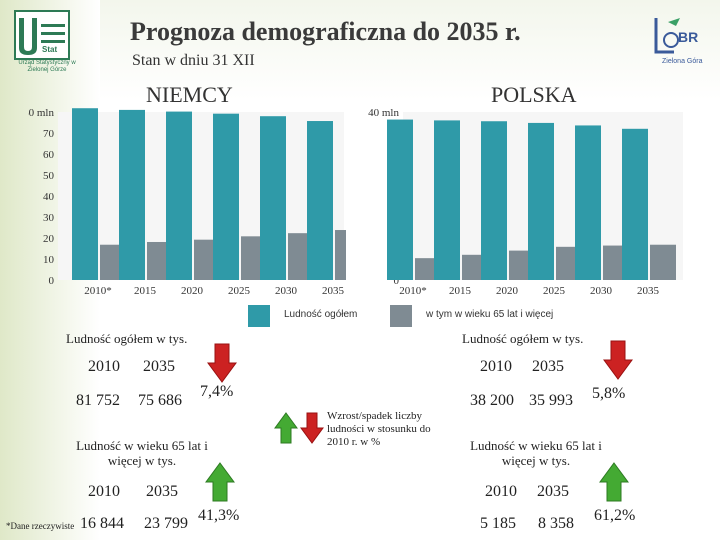  Describe the element at coordinates (618, 360) in the screenshot. I see `poland-total-down-arrow-icon` at that location.